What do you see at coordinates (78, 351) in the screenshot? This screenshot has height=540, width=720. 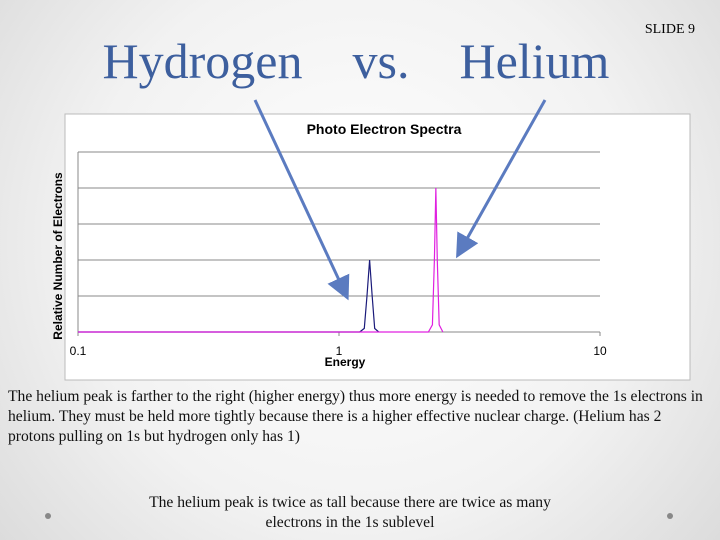 I see `x-tick-label: 0.1` at bounding box center [78, 351].